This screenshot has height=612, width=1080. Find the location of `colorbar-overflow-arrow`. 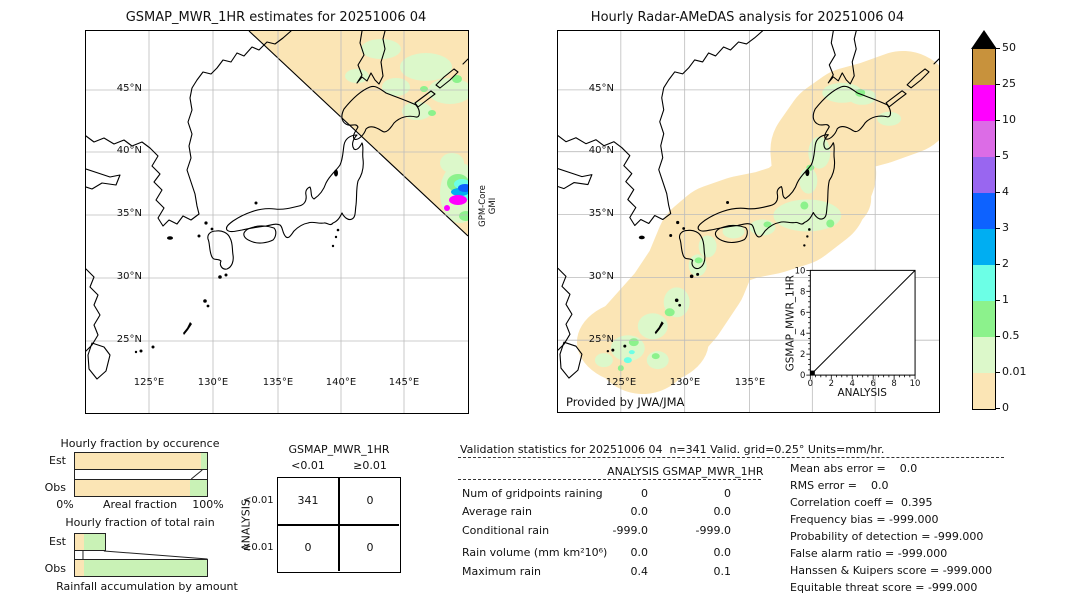

colorbar-overflow-arrow is located at coordinates (984, 39).